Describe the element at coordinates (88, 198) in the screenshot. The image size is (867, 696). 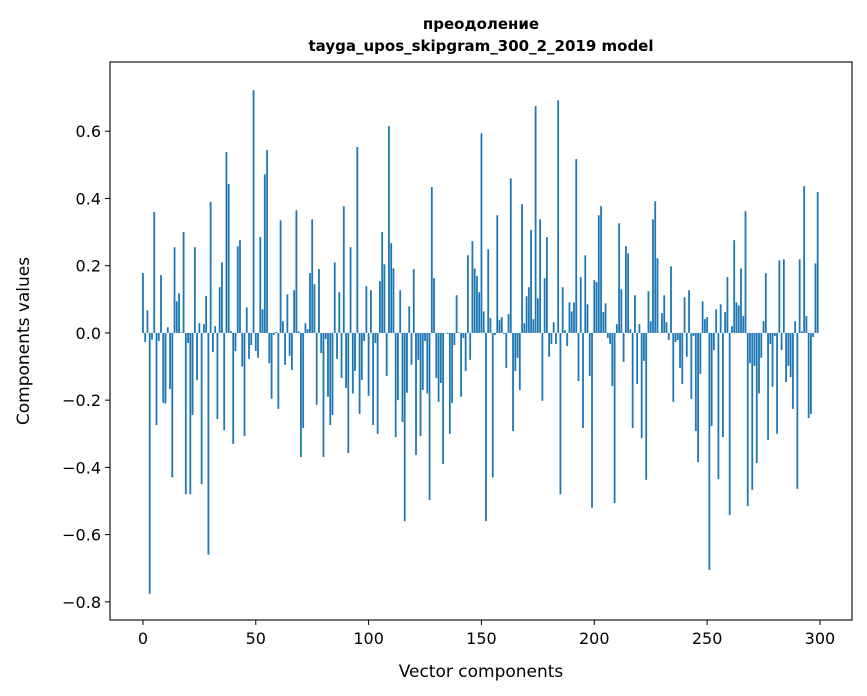
I see `y-tick-label: 0.4` at that location.